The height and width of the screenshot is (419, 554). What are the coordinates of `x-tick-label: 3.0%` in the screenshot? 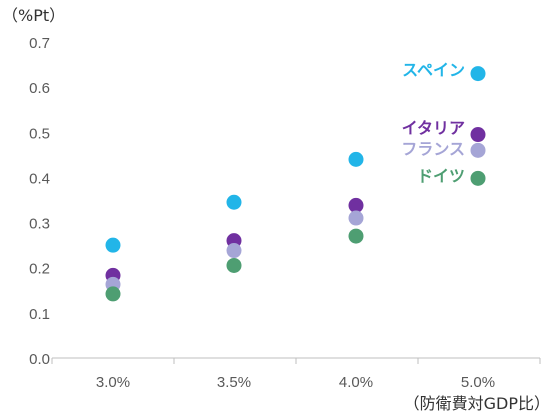 It's located at (113, 382).